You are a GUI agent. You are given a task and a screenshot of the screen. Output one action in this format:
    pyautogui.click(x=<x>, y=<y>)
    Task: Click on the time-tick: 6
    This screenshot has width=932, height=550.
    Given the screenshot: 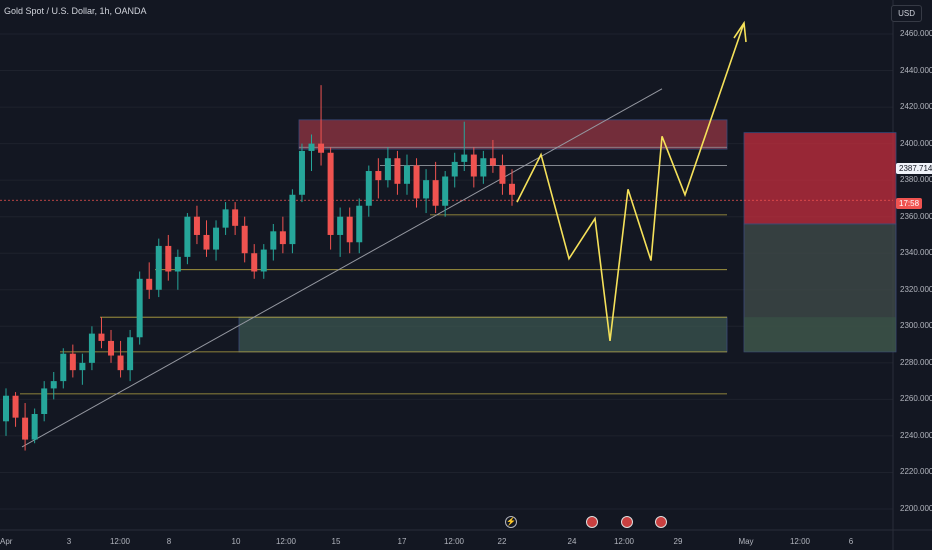 What is the action you would take?
    pyautogui.click(x=851, y=541)
    